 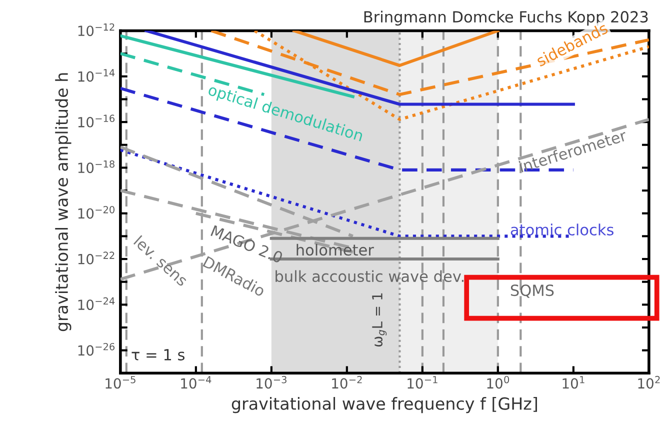 What do you see at coordinates (649, 382) in the screenshot?
I see `x-tick-label: 10$^{2}$` at bounding box center [649, 382].